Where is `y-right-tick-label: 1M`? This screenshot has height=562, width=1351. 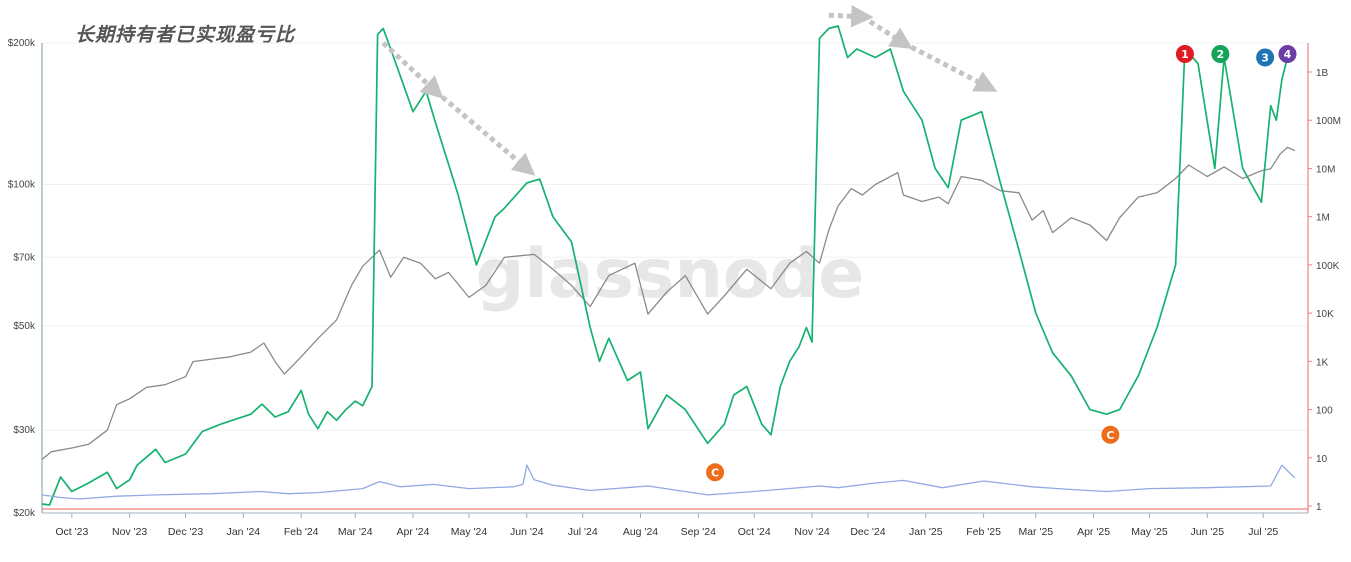 y-right-tick-label: 1M is located at coordinates (1323, 218).